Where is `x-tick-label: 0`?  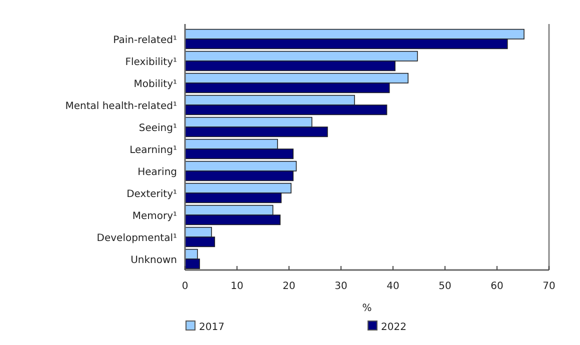 x-tick-label: 0 is located at coordinates (185, 286).